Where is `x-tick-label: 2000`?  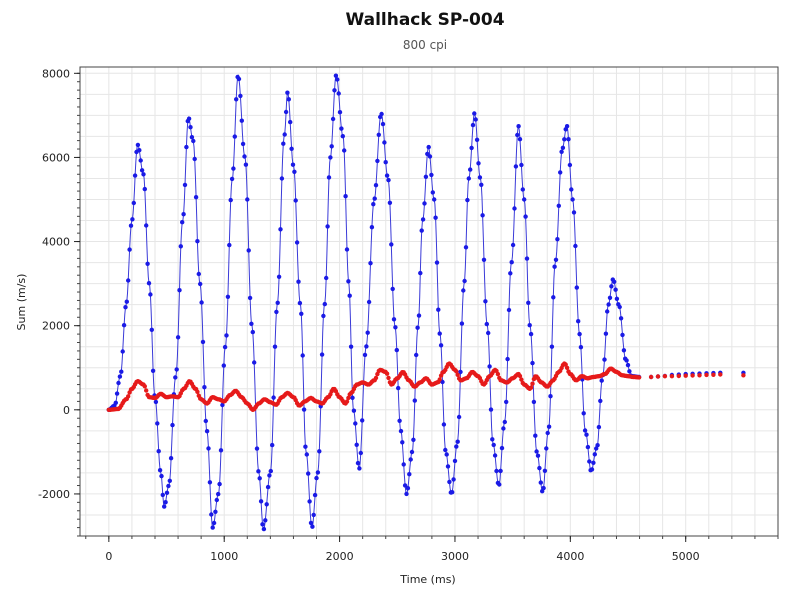
x-tick-label: 2000 is located at coordinates (340, 556).